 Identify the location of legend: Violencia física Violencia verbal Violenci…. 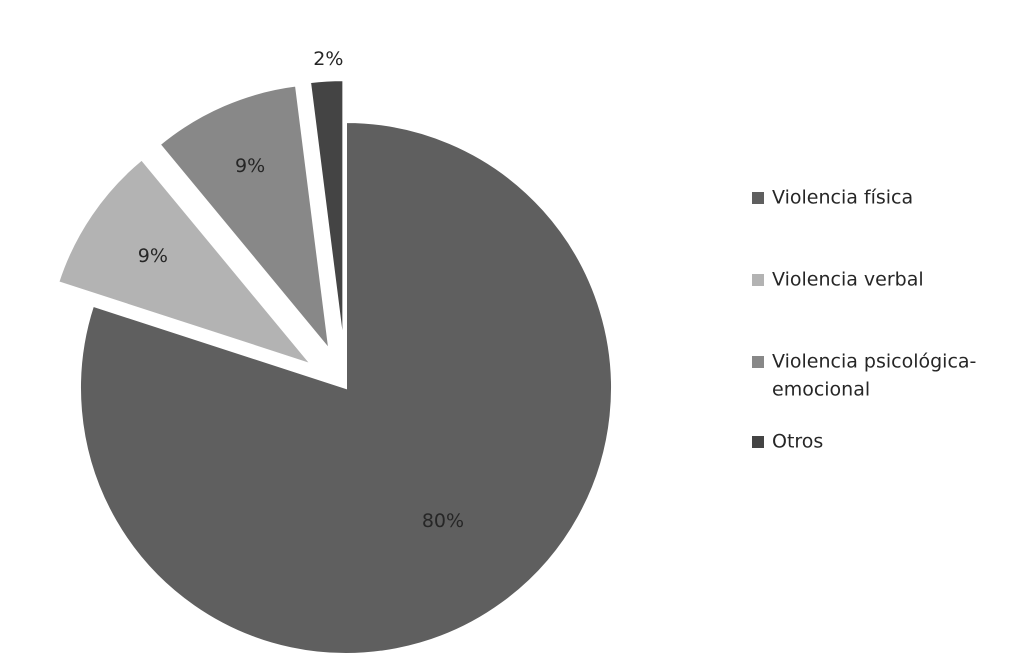
(864, 320).